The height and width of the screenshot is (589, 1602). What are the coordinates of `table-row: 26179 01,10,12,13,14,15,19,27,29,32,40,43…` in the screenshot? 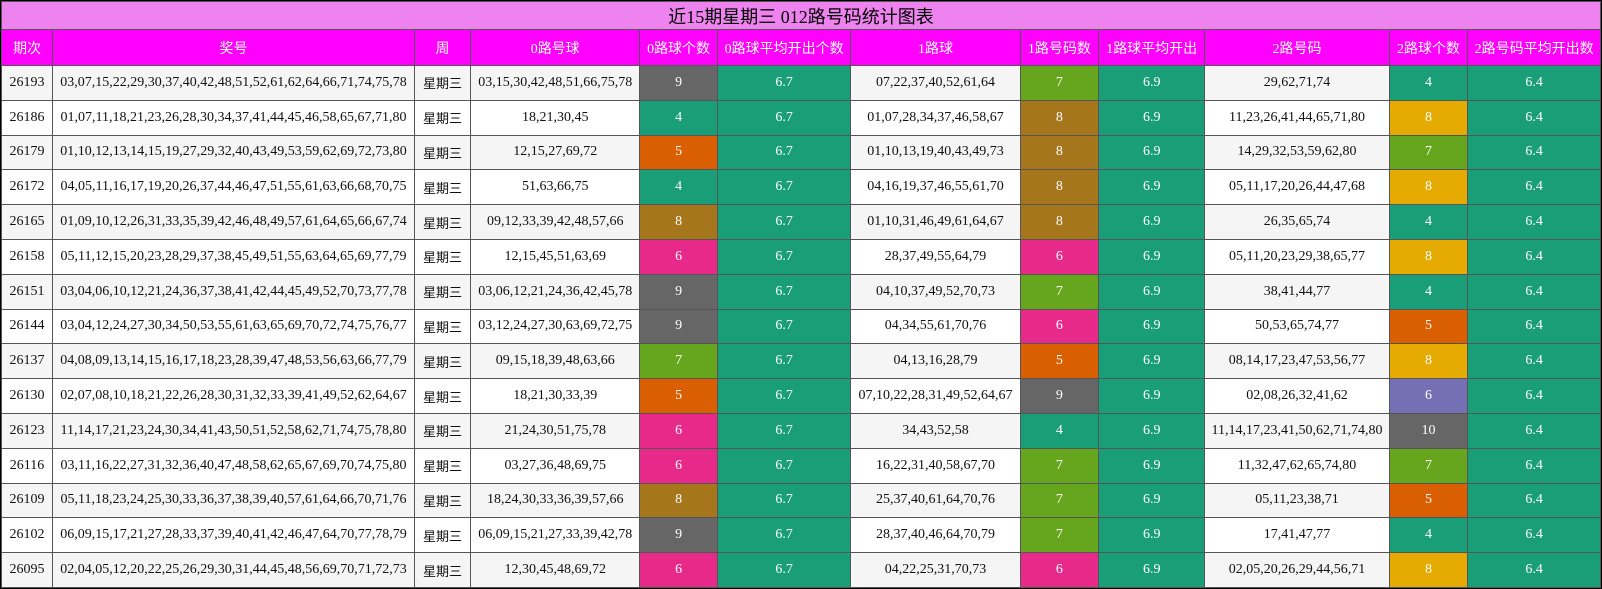 It's located at (801, 152).